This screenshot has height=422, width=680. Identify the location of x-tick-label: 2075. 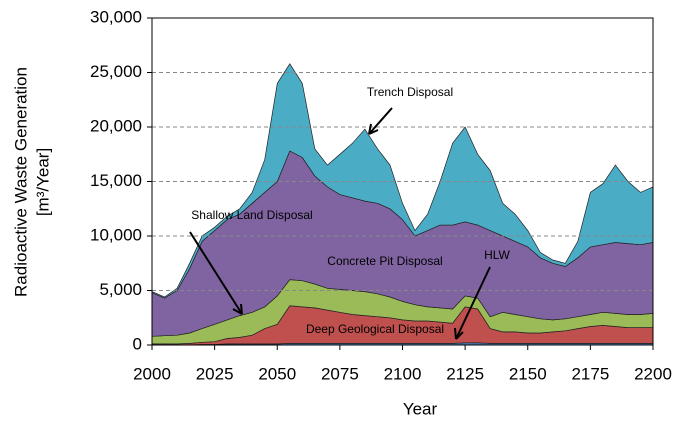
(340, 373).